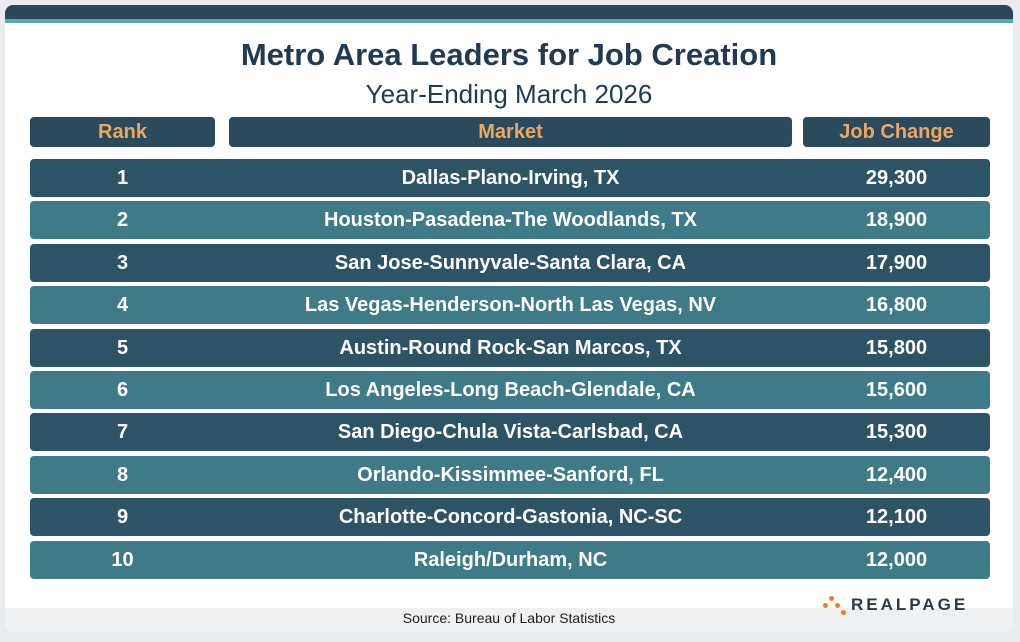 The image size is (1020, 642). Describe the element at coordinates (896, 220) in the screenshot. I see `job-change-cell: 18,900` at that location.